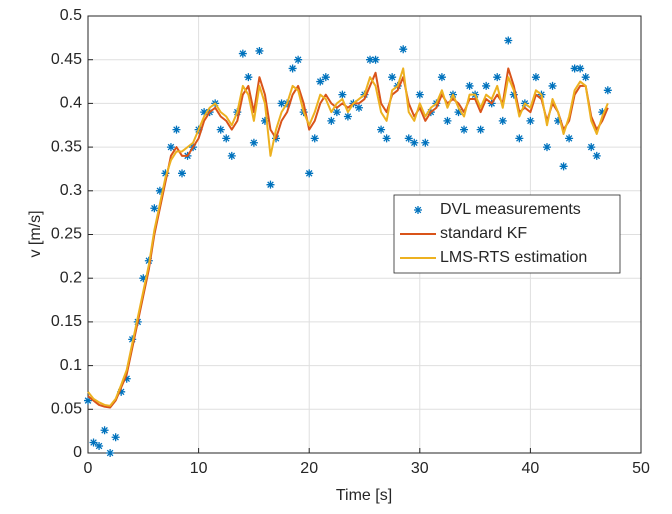 This screenshot has width=672, height=514. Describe the element at coordinates (420, 468) in the screenshot. I see `x-tick-label: 30` at that location.